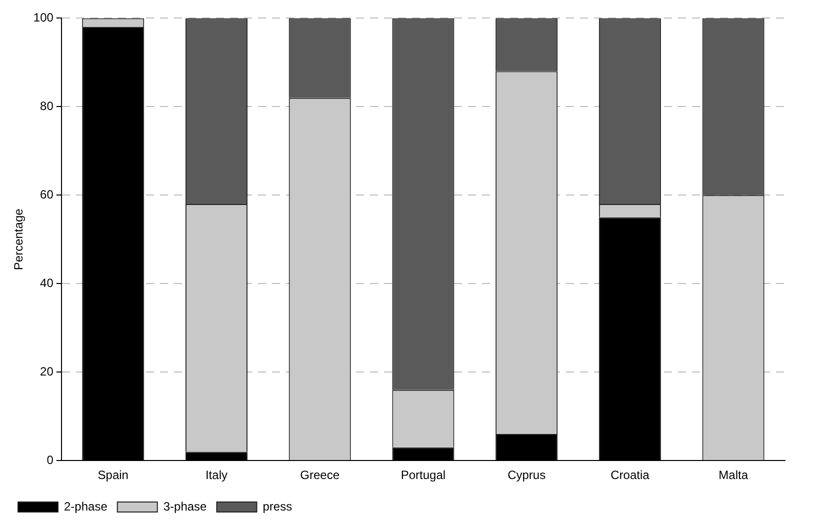 The height and width of the screenshot is (531, 813). I want to click on y-tick-label: 20, so click(47, 371).